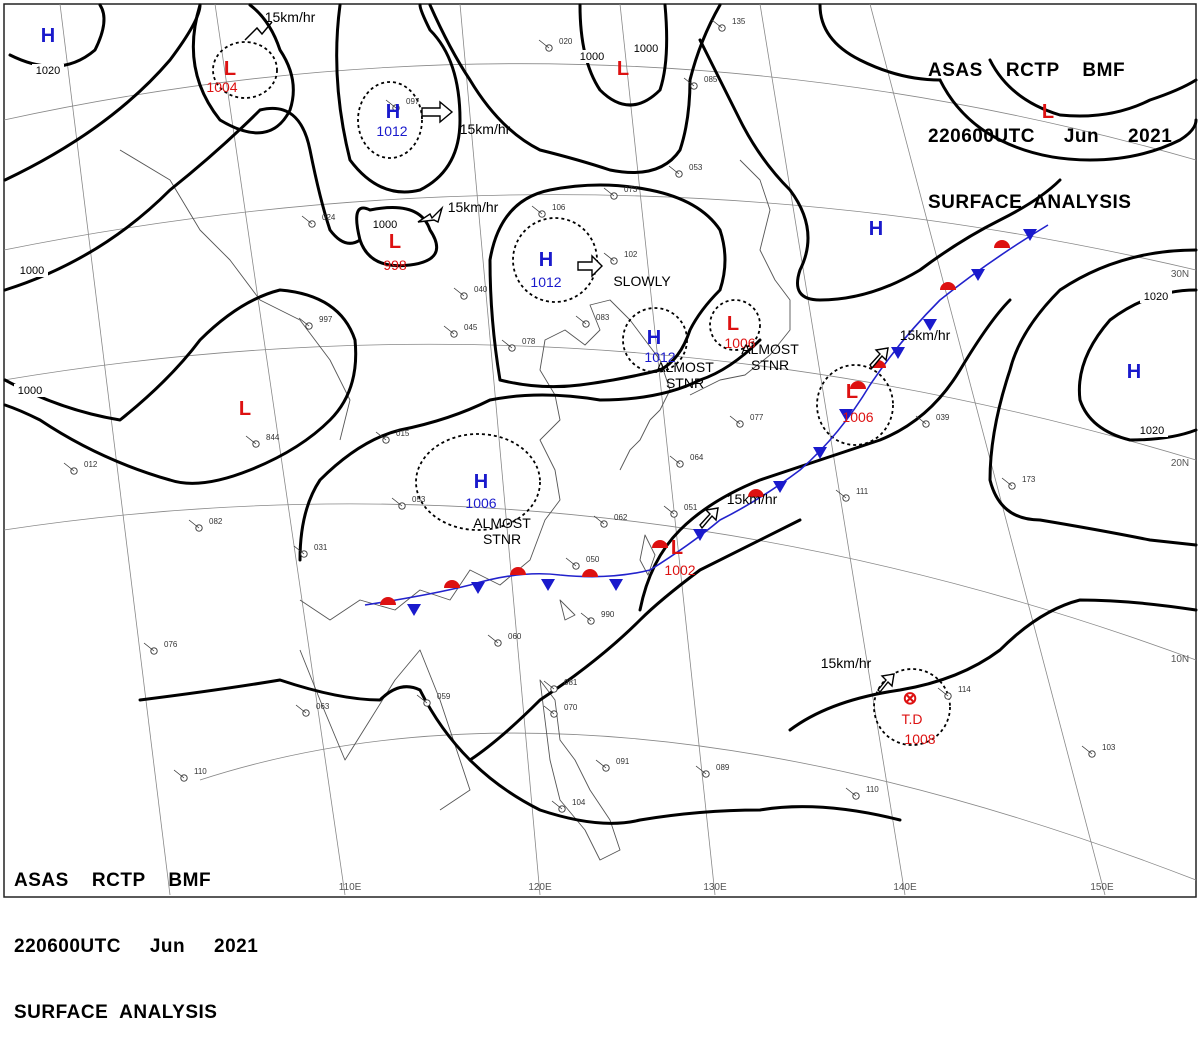  Describe the element at coordinates (919, 717) in the screenshot. I see `typhoon-symbol: ⊗ T.D 1008` at that location.